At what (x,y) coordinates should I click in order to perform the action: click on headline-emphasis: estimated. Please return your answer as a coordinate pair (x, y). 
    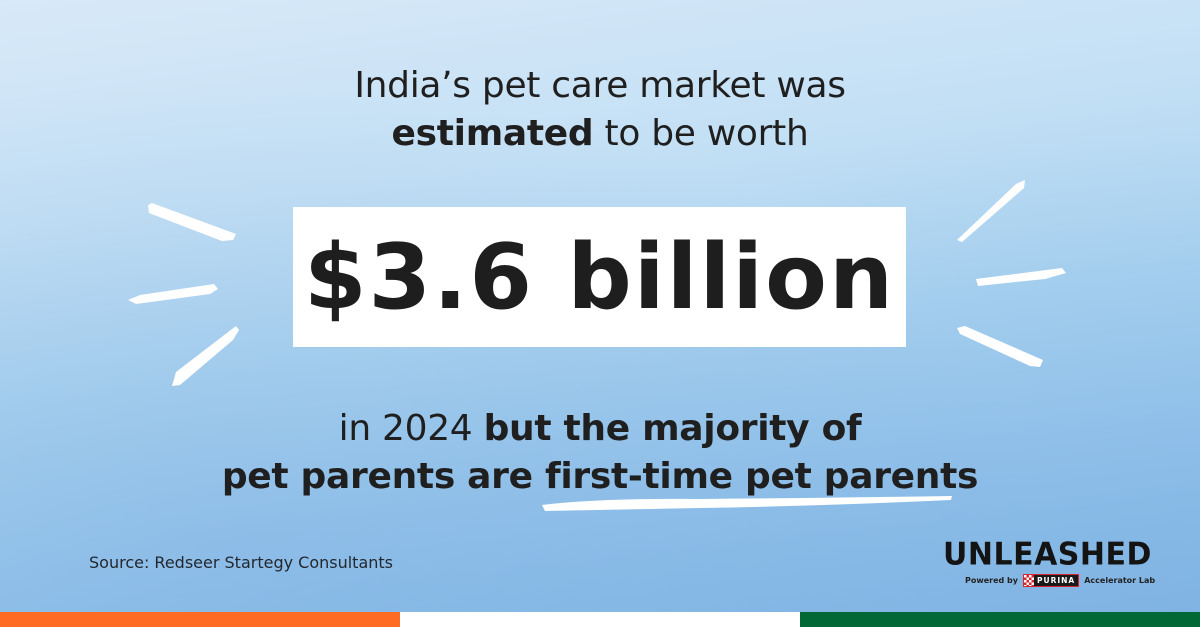
    Looking at the image, I should click on (492, 133).